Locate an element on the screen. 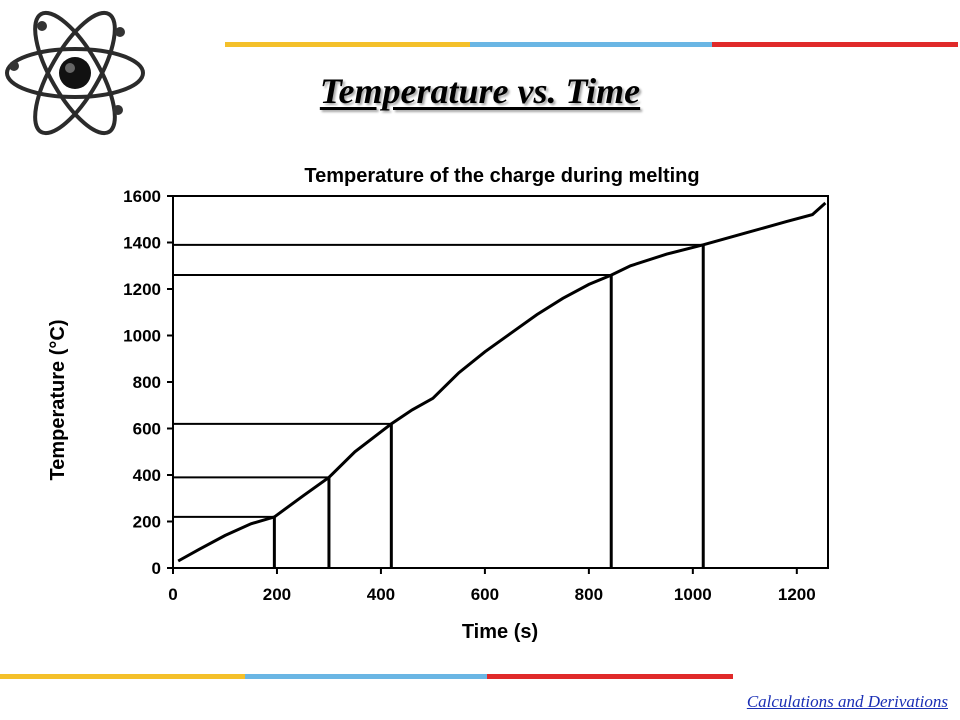 Image resolution: width=960 pixels, height=720 pixels. top-stripe-red is located at coordinates (835, 44).